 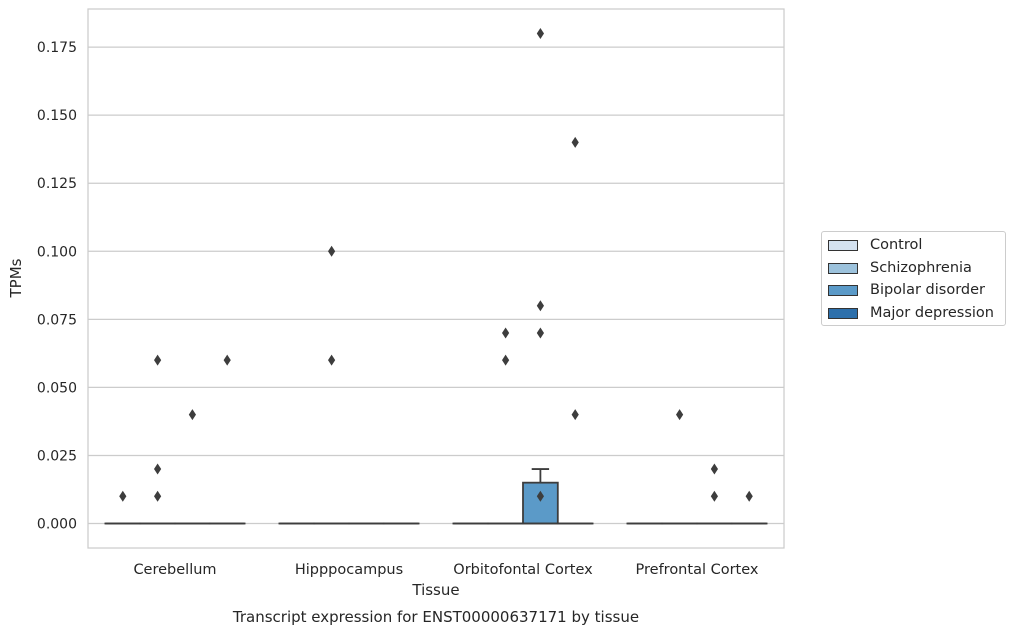 I want to click on x-tick-label-prefrontal-cortex: Prefrontal Cortex, so click(x=697, y=570).